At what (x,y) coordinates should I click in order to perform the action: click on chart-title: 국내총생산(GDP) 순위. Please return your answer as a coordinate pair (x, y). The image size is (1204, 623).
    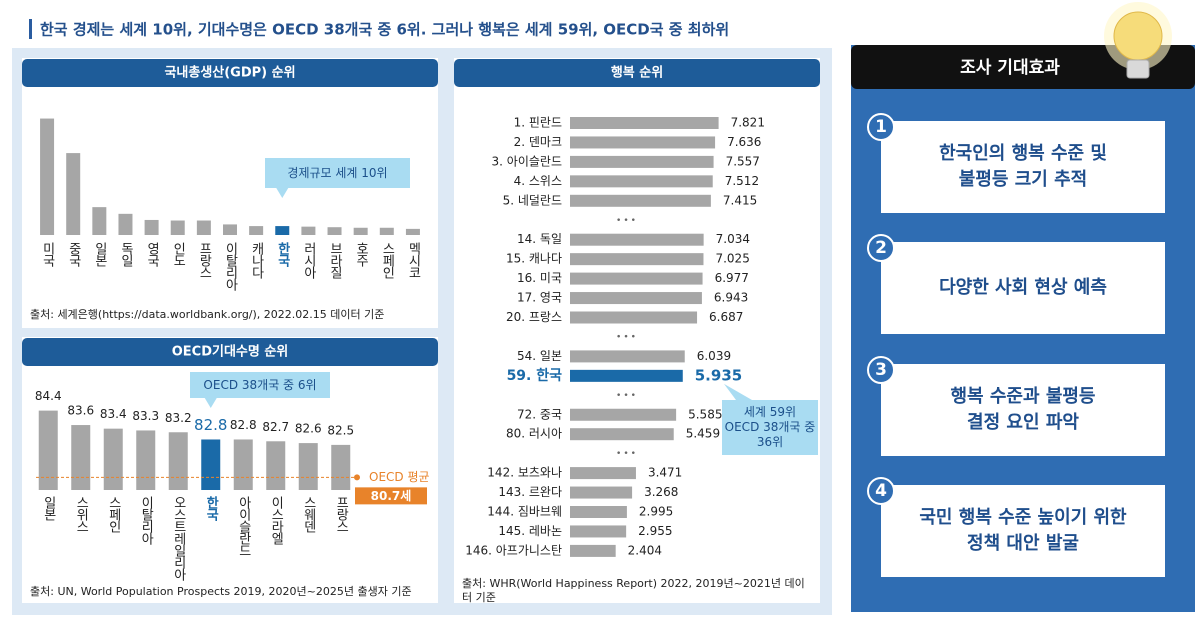
    Looking at the image, I should click on (229, 73).